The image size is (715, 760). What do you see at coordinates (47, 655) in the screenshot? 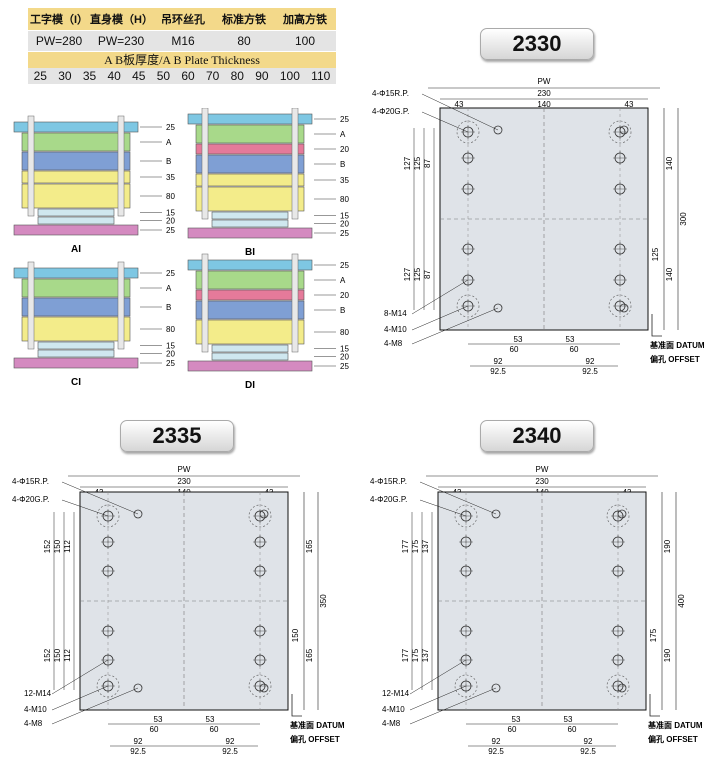
I see `dim-left: 152` at bounding box center [47, 655].